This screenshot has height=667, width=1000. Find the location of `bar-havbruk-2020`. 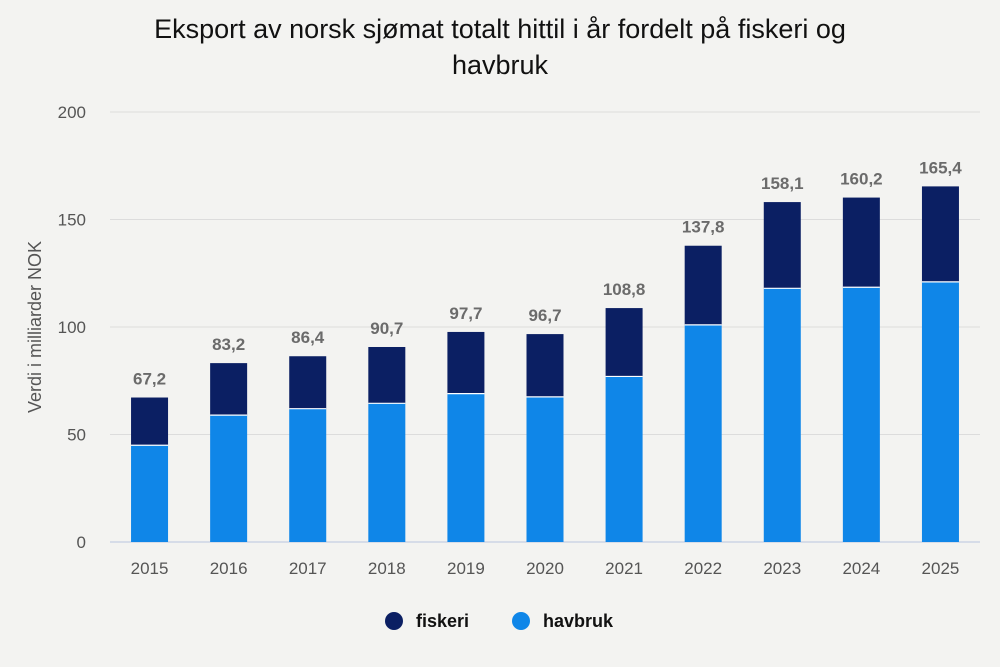

bar-havbruk-2020 is located at coordinates (545, 469).